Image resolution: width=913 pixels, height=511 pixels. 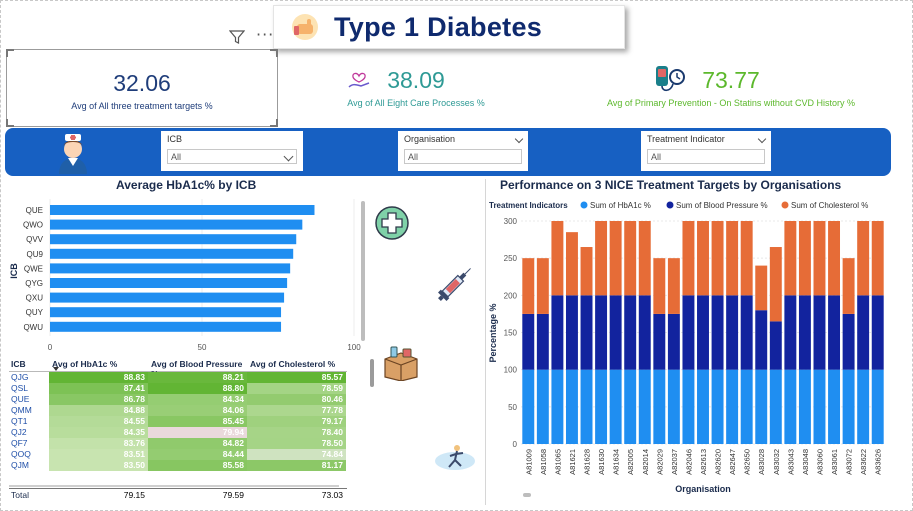 What do you see at coordinates (173, 239) in the screenshot?
I see `bar-qvv` at bounding box center [173, 239].